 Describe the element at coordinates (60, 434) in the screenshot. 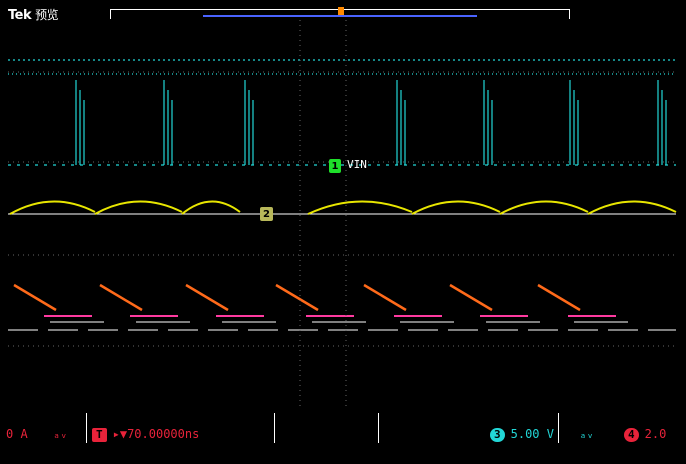

I see `ch1-coupling-icon: ₐᵥ` at that location.